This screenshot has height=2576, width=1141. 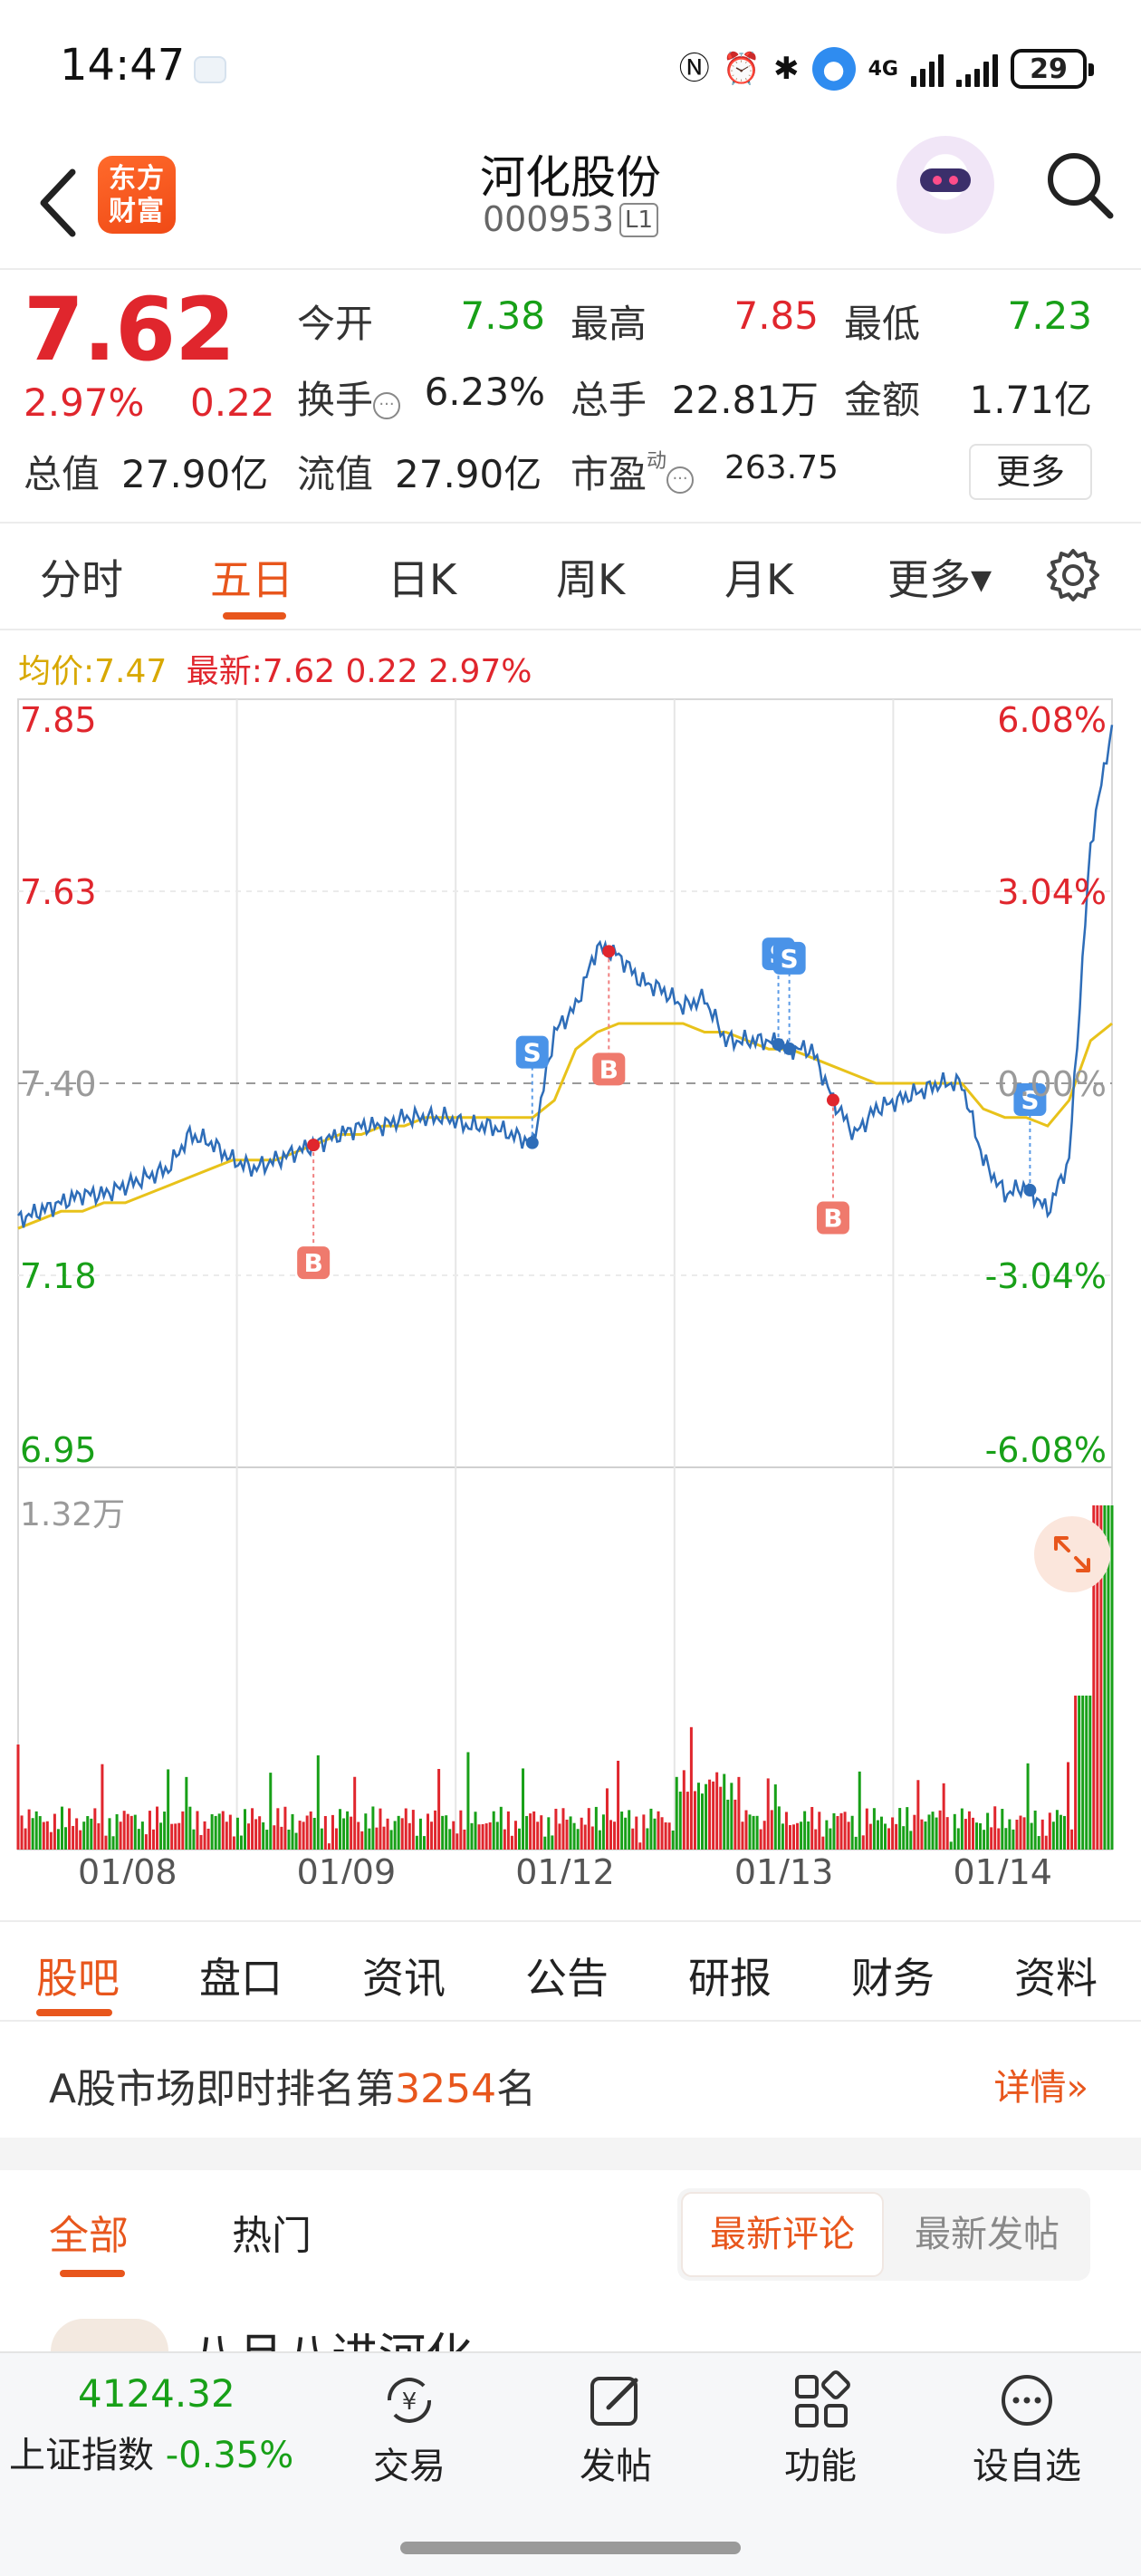 What do you see at coordinates (251, 579) in the screenshot?
I see `tab-five-day: 五日` at bounding box center [251, 579].